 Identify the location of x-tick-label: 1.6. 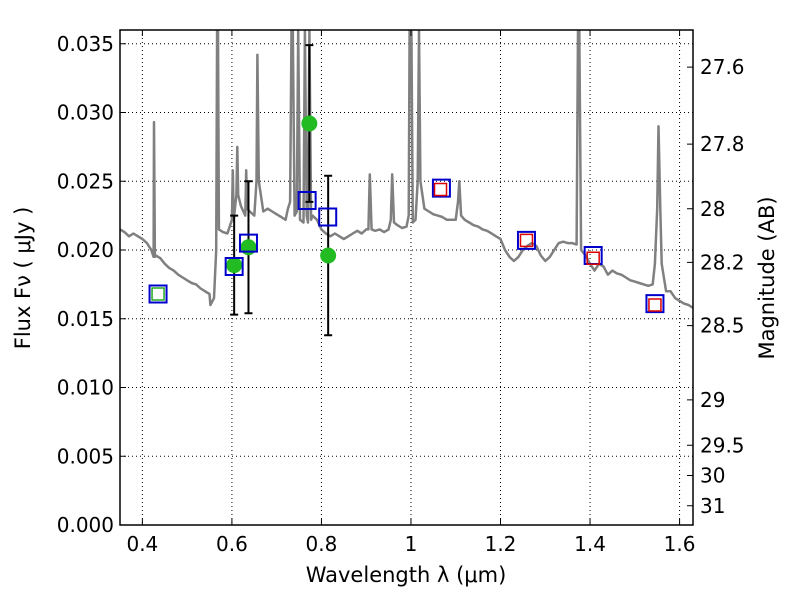
(680, 544).